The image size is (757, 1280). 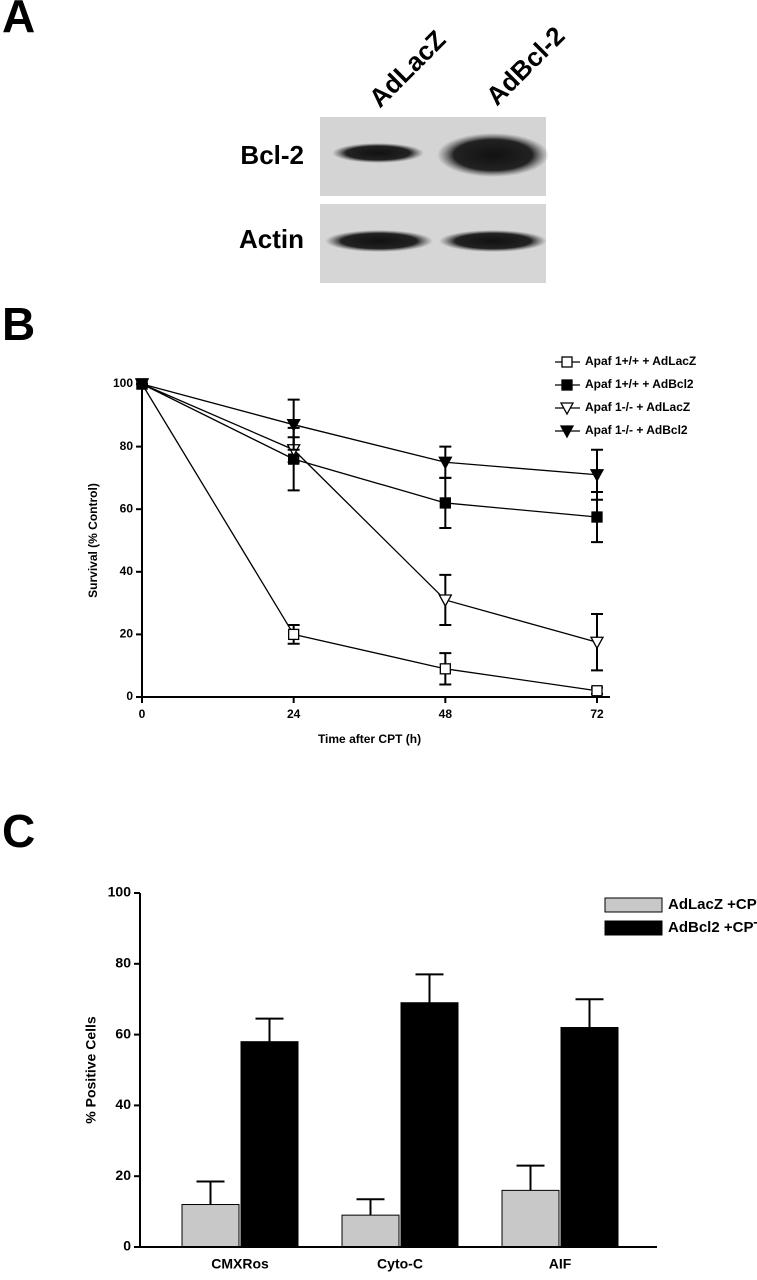 I want to click on legend-label: Apaf 1-/- + AdBcl2, so click(x=636, y=430).